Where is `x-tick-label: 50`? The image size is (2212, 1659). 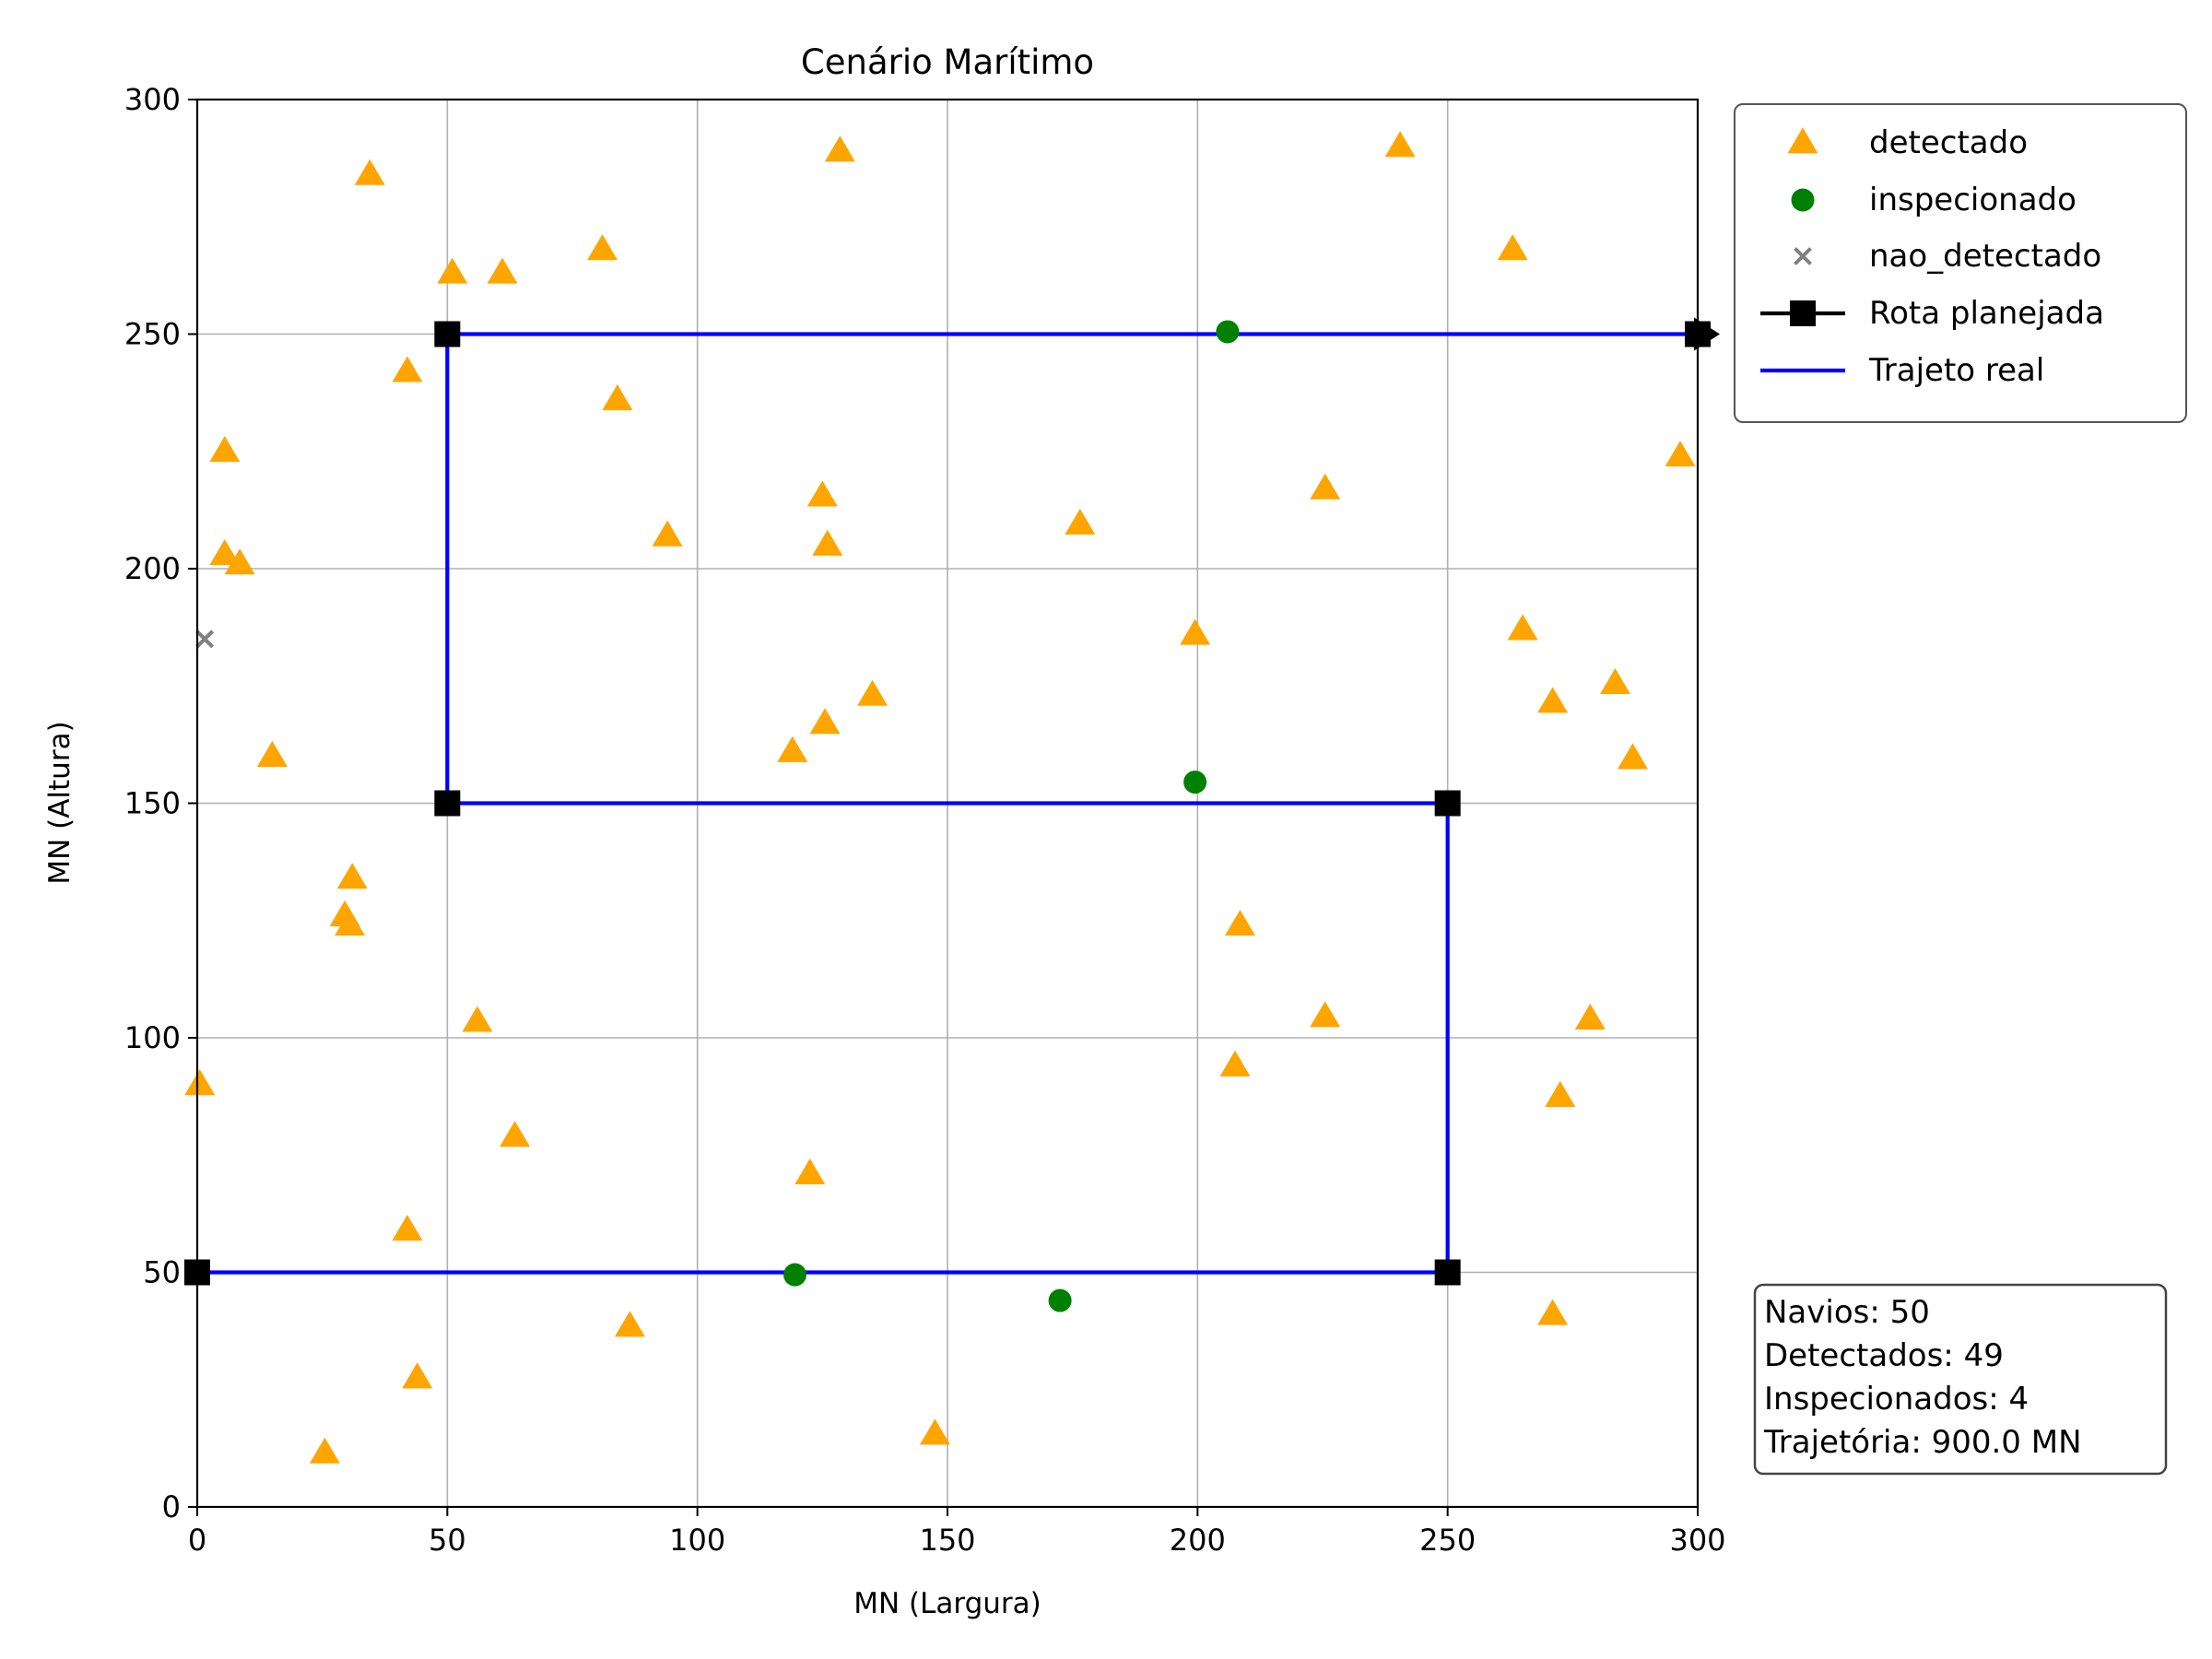 x-tick-label: 50 is located at coordinates (447, 1540).